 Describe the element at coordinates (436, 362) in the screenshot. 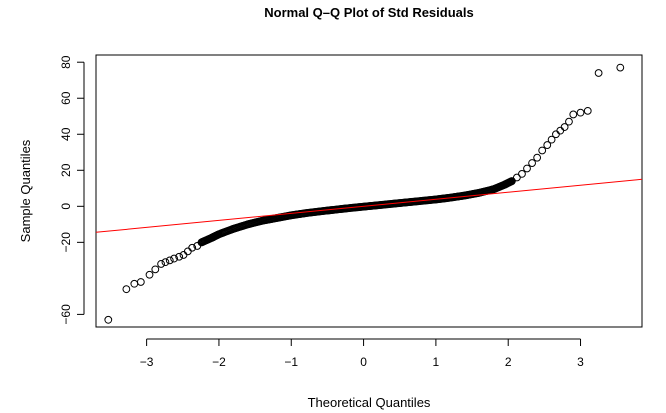

I see `x-tick-label: 1` at that location.